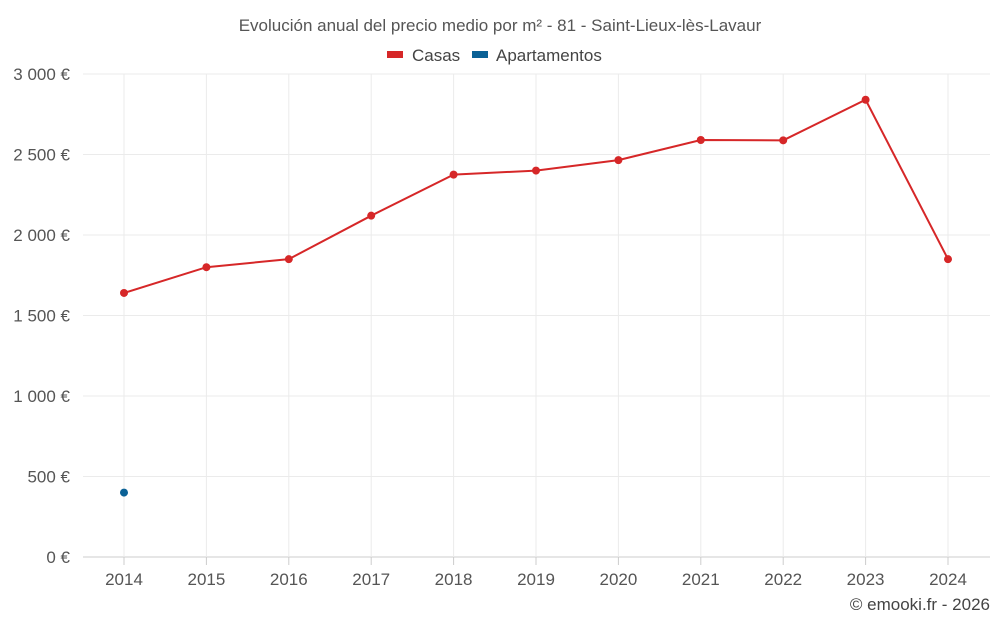 The height and width of the screenshot is (625, 1000). I want to click on x-tick-label: 2020, so click(618, 579).